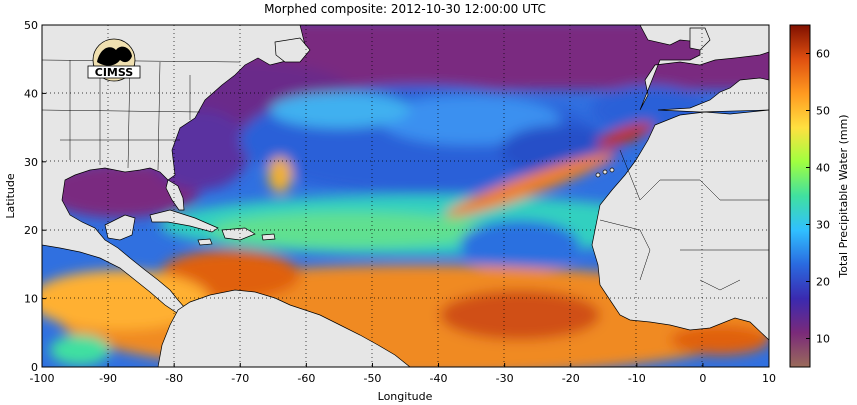 This screenshot has width=857, height=405. I want to click on x-axis-ticks: -100 -90 -80 -70 -60 -50 -40 -30 -20 -10 0 10, so click(403, 374).